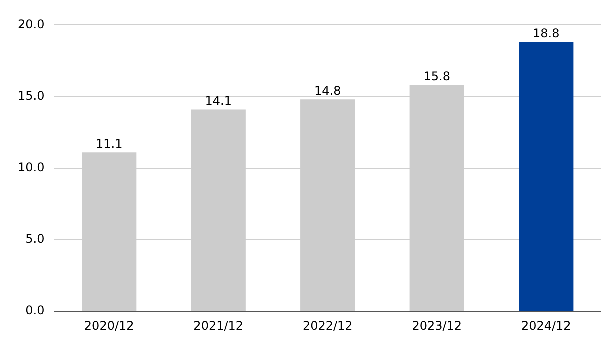 The width and height of the screenshot is (615, 345). I want to click on y-tick-label: 20.0, so click(31, 24).